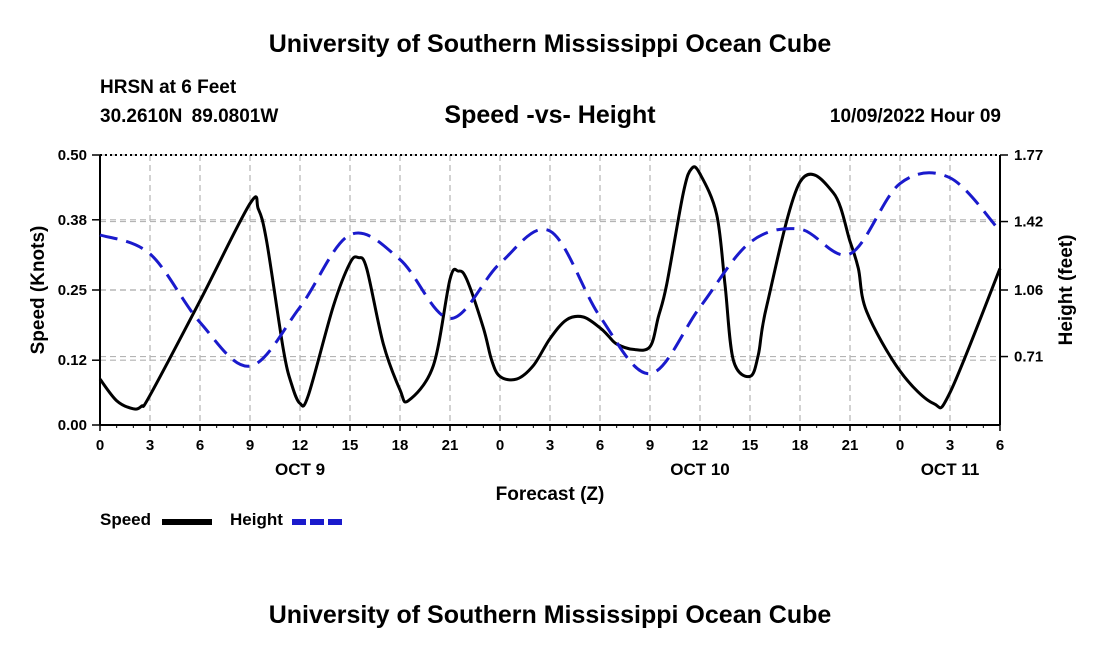 Image resolution: width=1100 pixels, height=650 pixels. What do you see at coordinates (1028, 290) in the screenshot?
I see `y2-tick-label: 1.06` at bounding box center [1028, 290].